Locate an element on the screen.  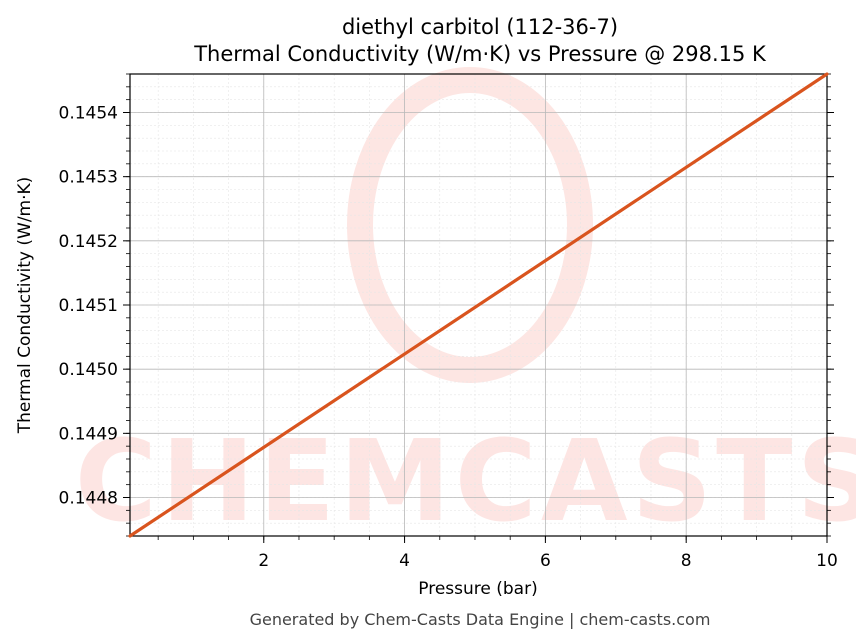
y-tick-label: 0.1453 is located at coordinates (88, 178).